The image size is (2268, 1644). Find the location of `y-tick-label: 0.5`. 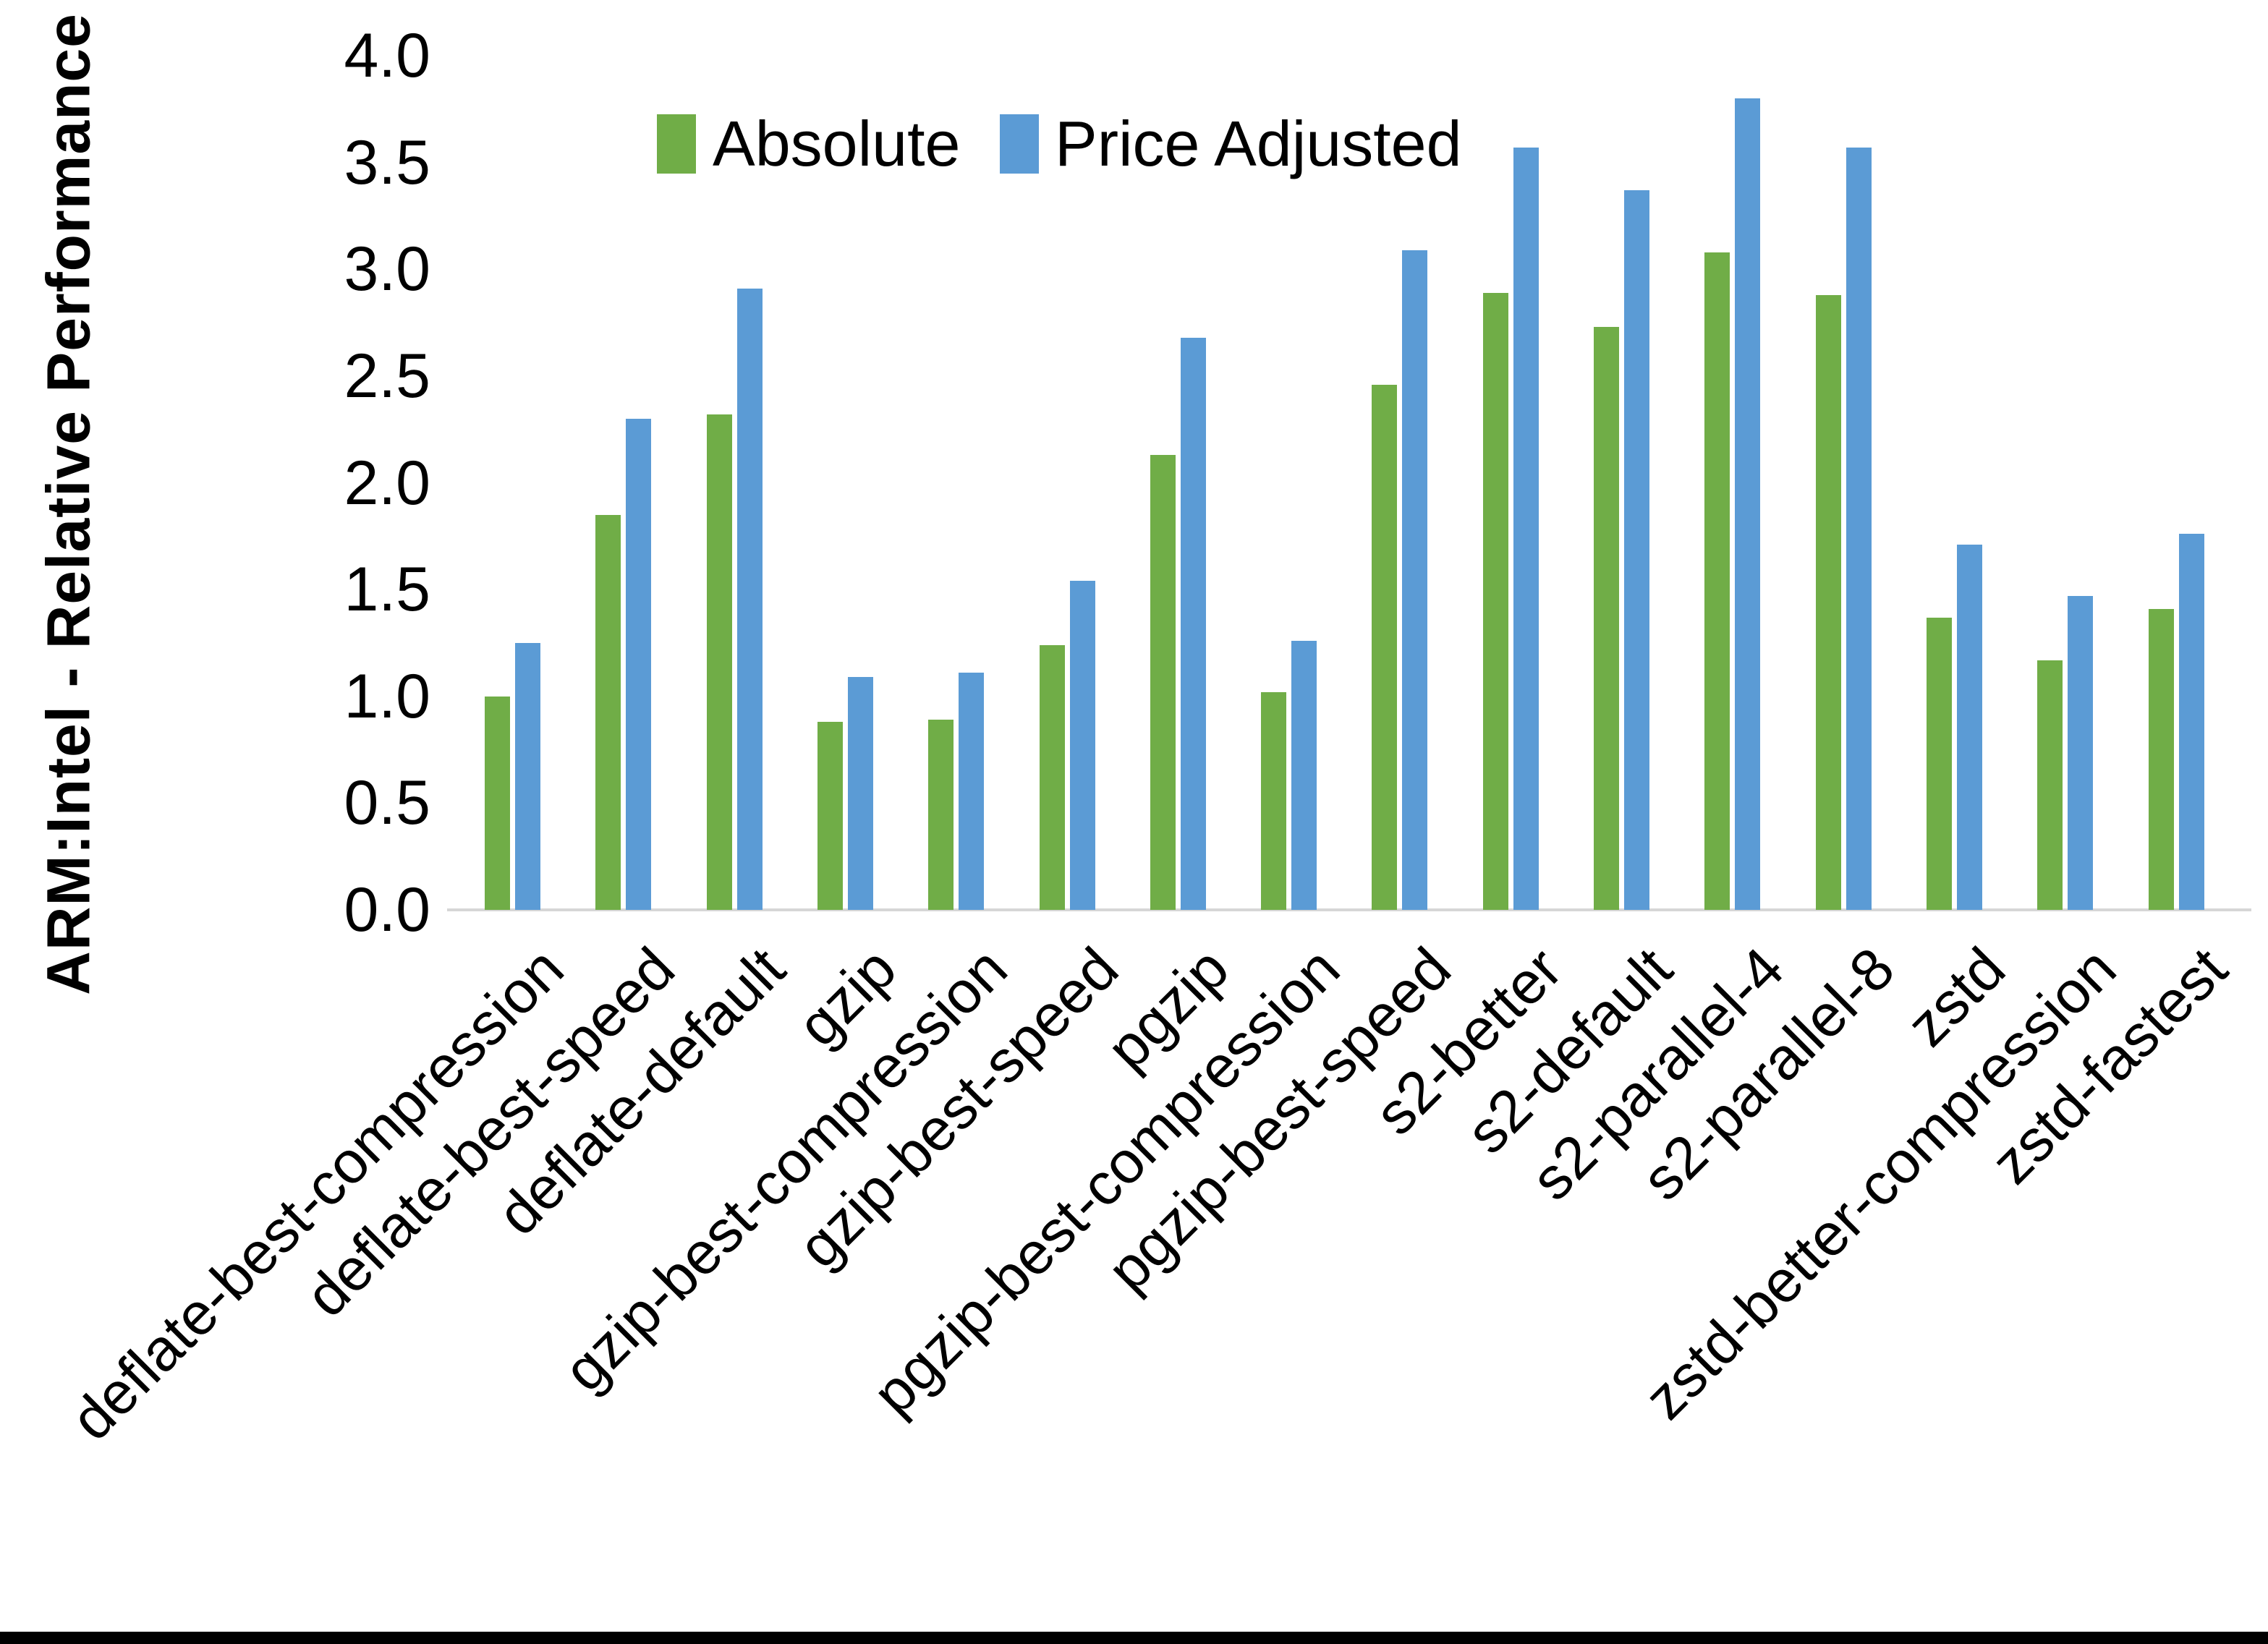

y-tick-label: 0.5 is located at coordinates (387, 803).